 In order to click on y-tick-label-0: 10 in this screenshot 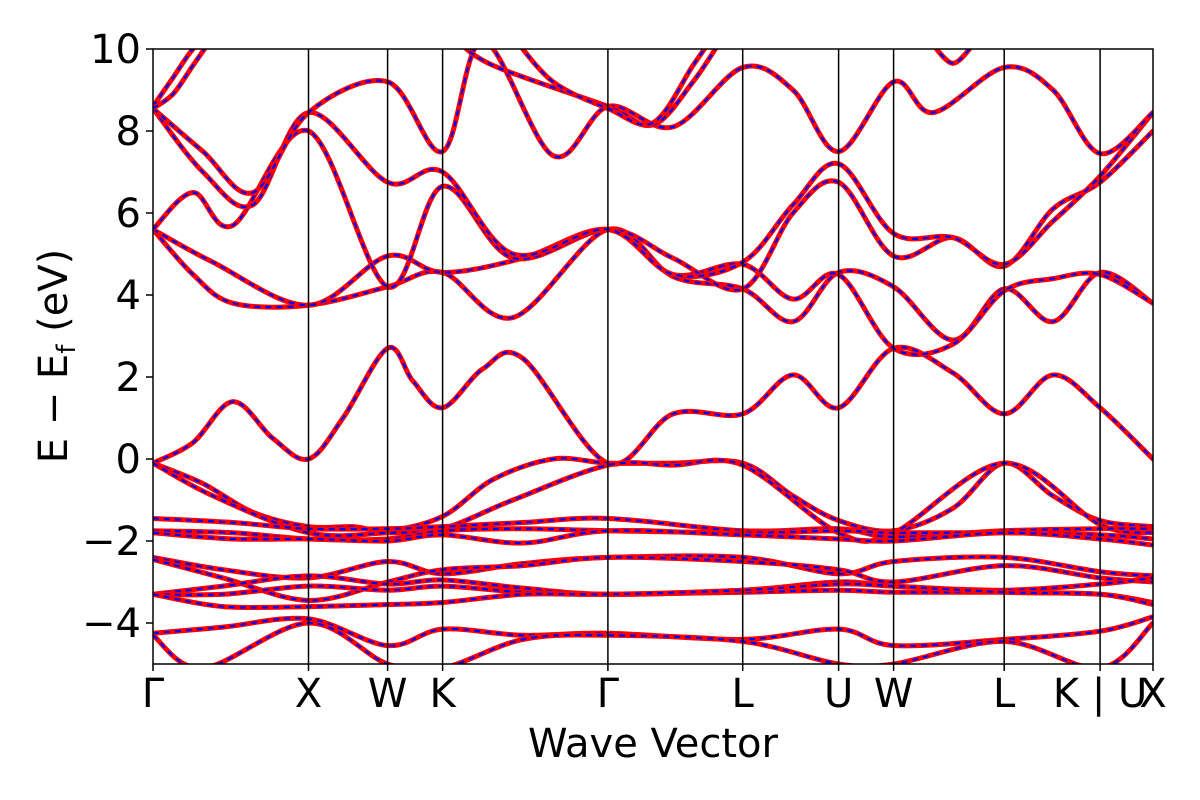, I will do `click(115, 50)`.